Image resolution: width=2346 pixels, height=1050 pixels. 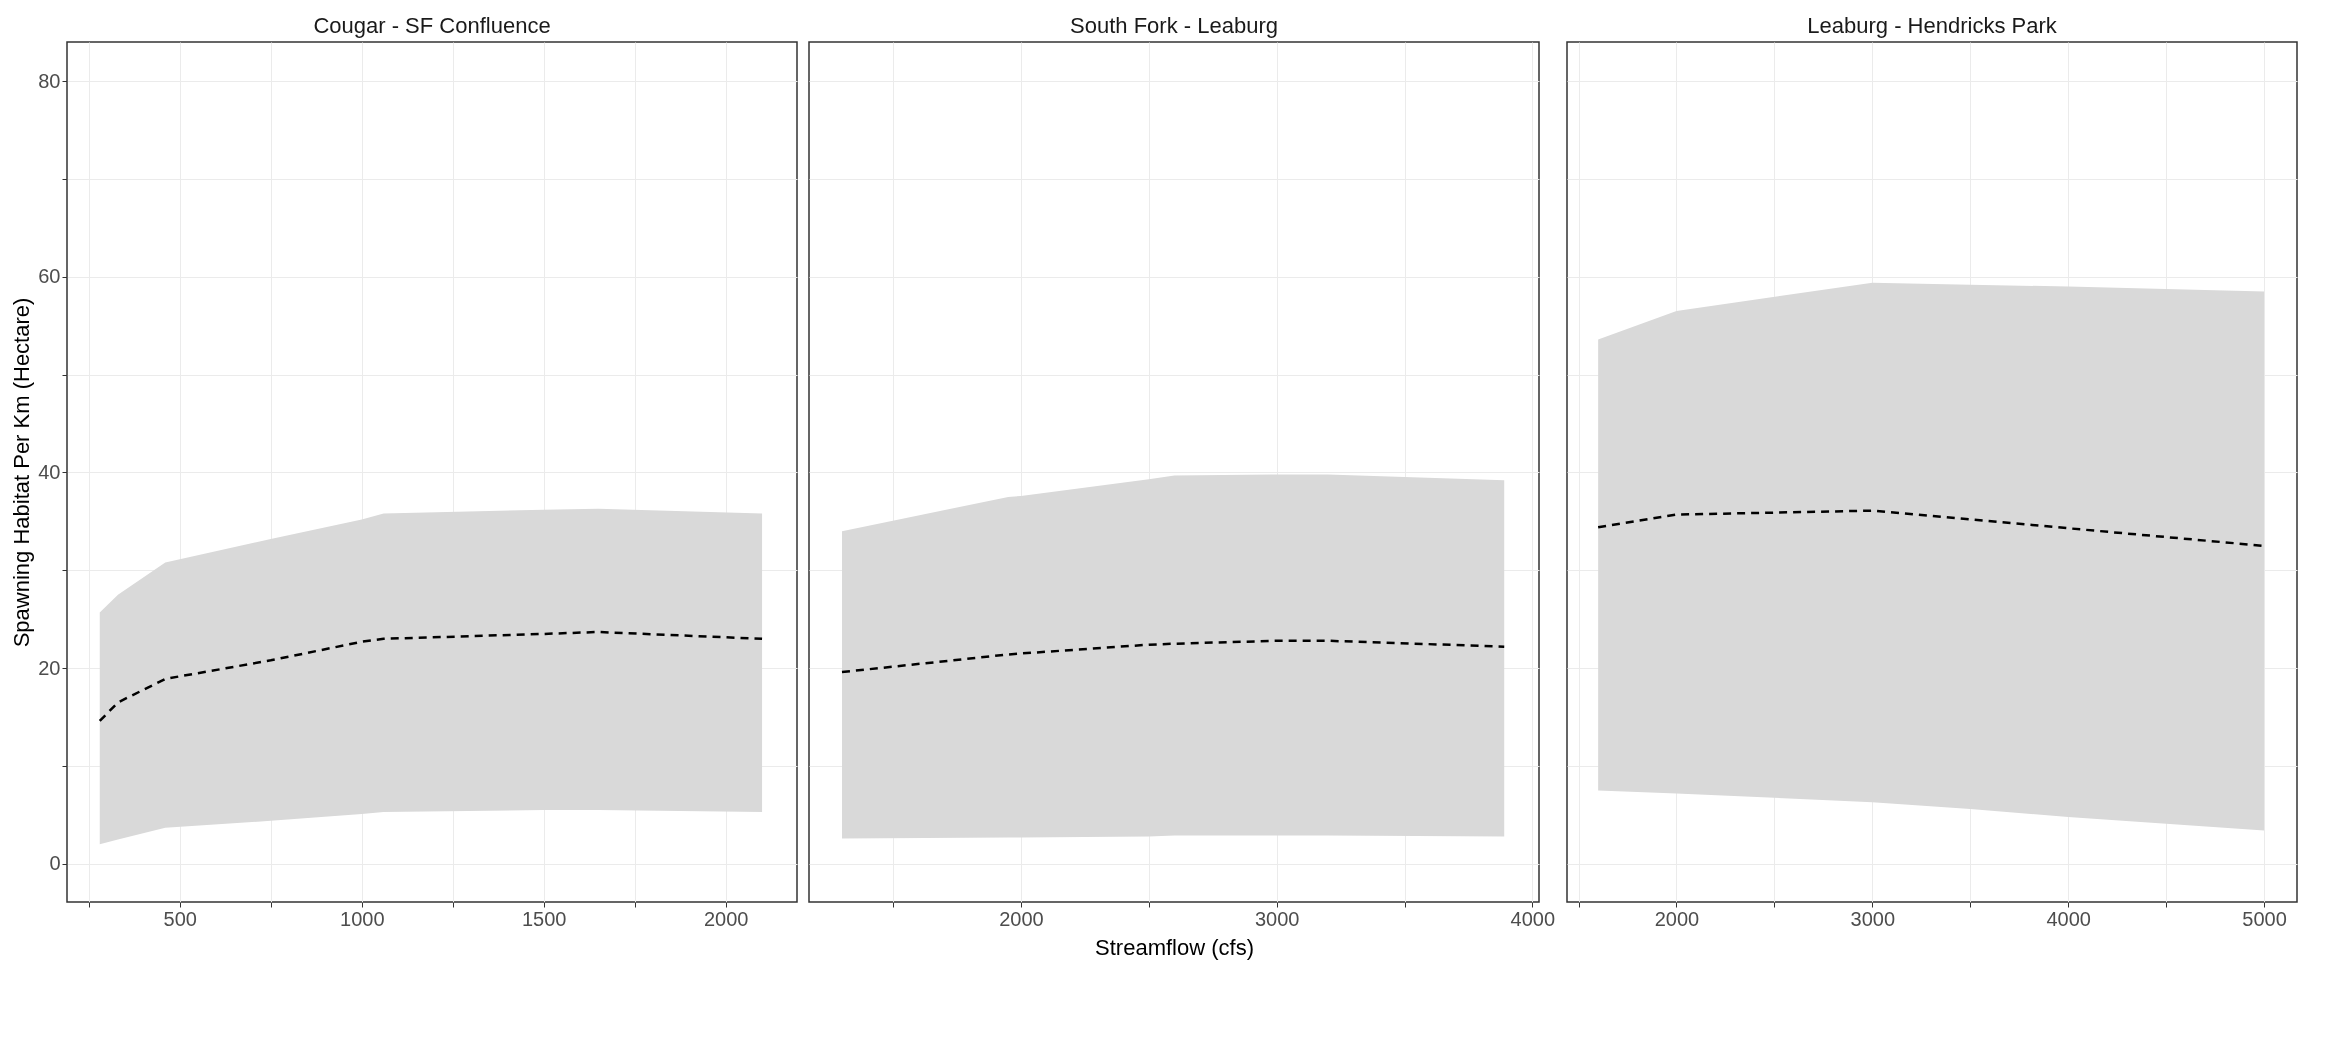 What do you see at coordinates (180, 918) in the screenshot?
I see `x-tick-label: 500` at bounding box center [180, 918].